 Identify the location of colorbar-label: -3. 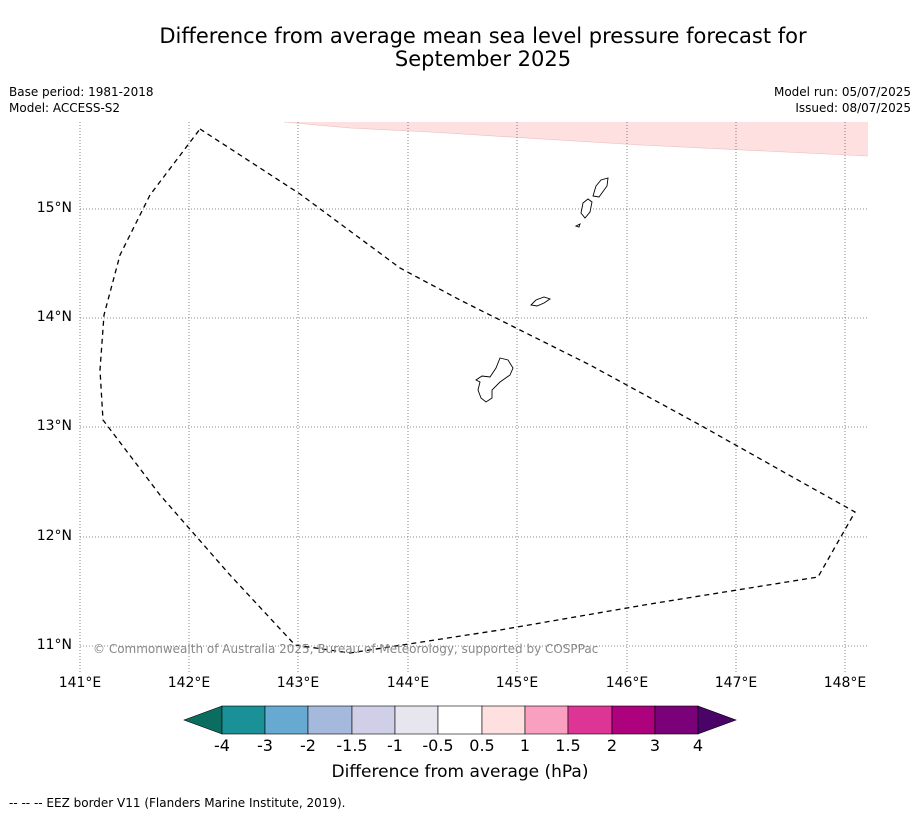
(265, 745).